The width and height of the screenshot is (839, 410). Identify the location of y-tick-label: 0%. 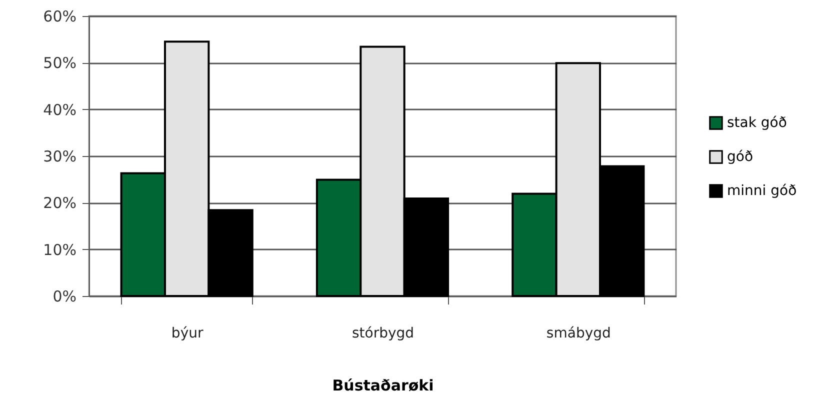
(64, 297).